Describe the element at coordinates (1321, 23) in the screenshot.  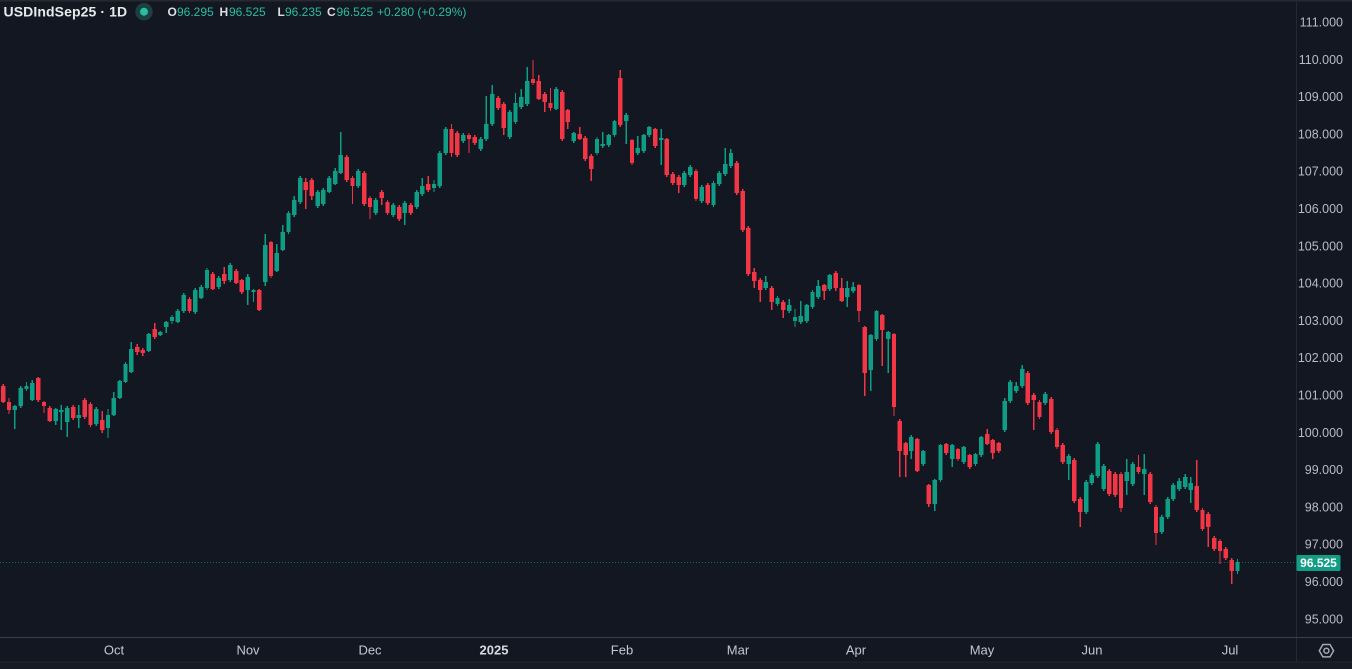
I see `svg-text: 111.000` at that location.